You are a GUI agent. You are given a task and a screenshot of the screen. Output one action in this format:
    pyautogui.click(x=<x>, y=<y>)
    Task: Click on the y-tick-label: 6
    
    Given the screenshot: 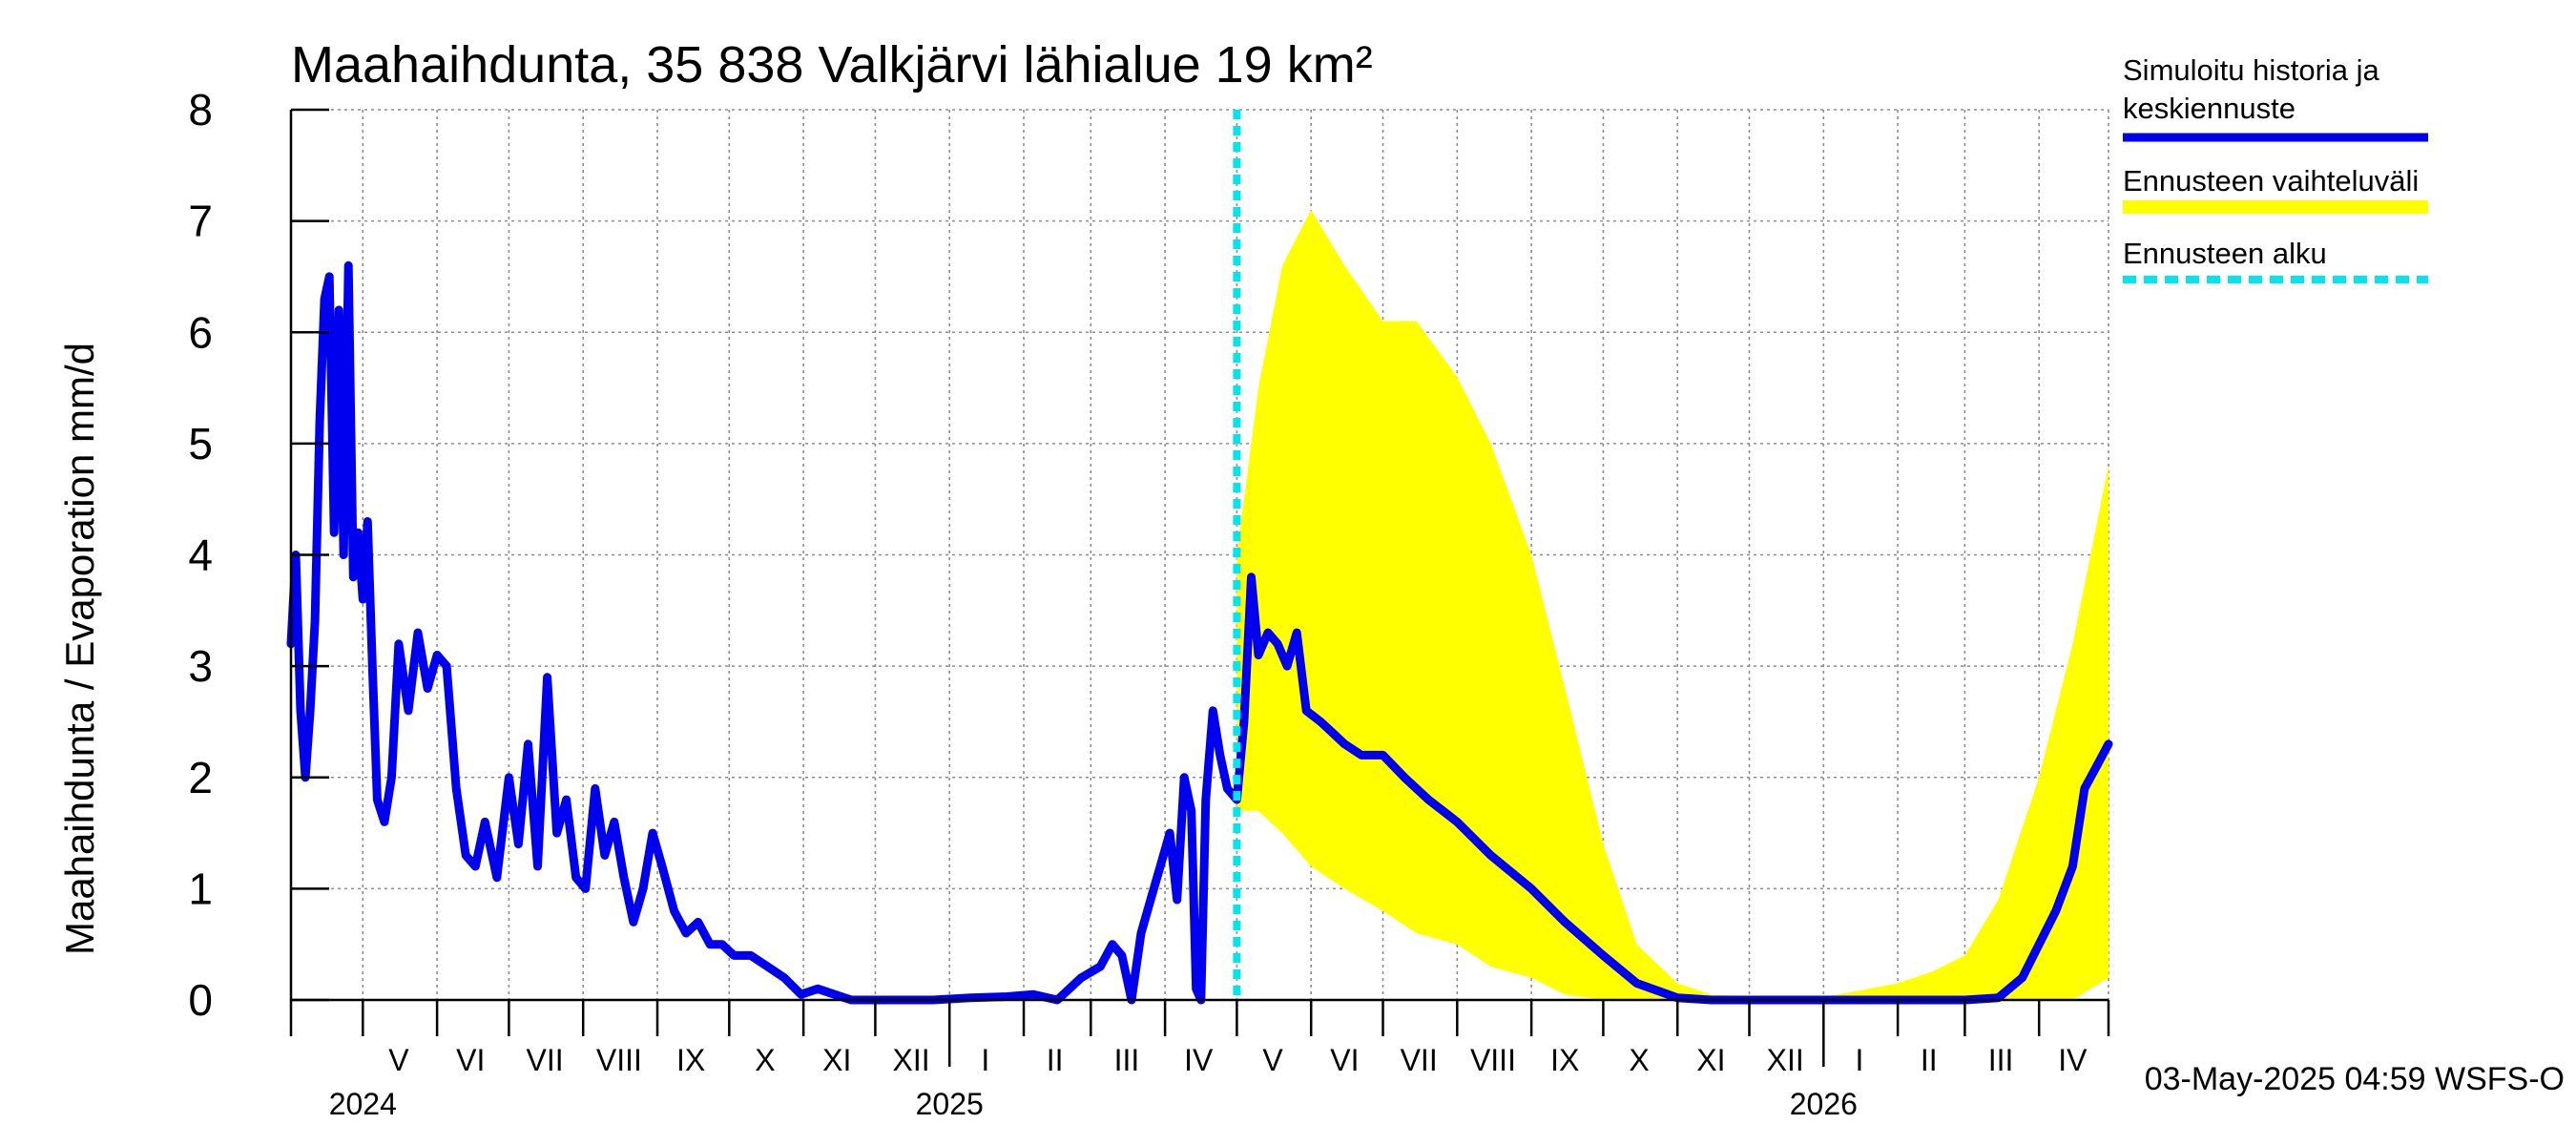 What is the action you would take?
    pyautogui.click(x=200, y=332)
    